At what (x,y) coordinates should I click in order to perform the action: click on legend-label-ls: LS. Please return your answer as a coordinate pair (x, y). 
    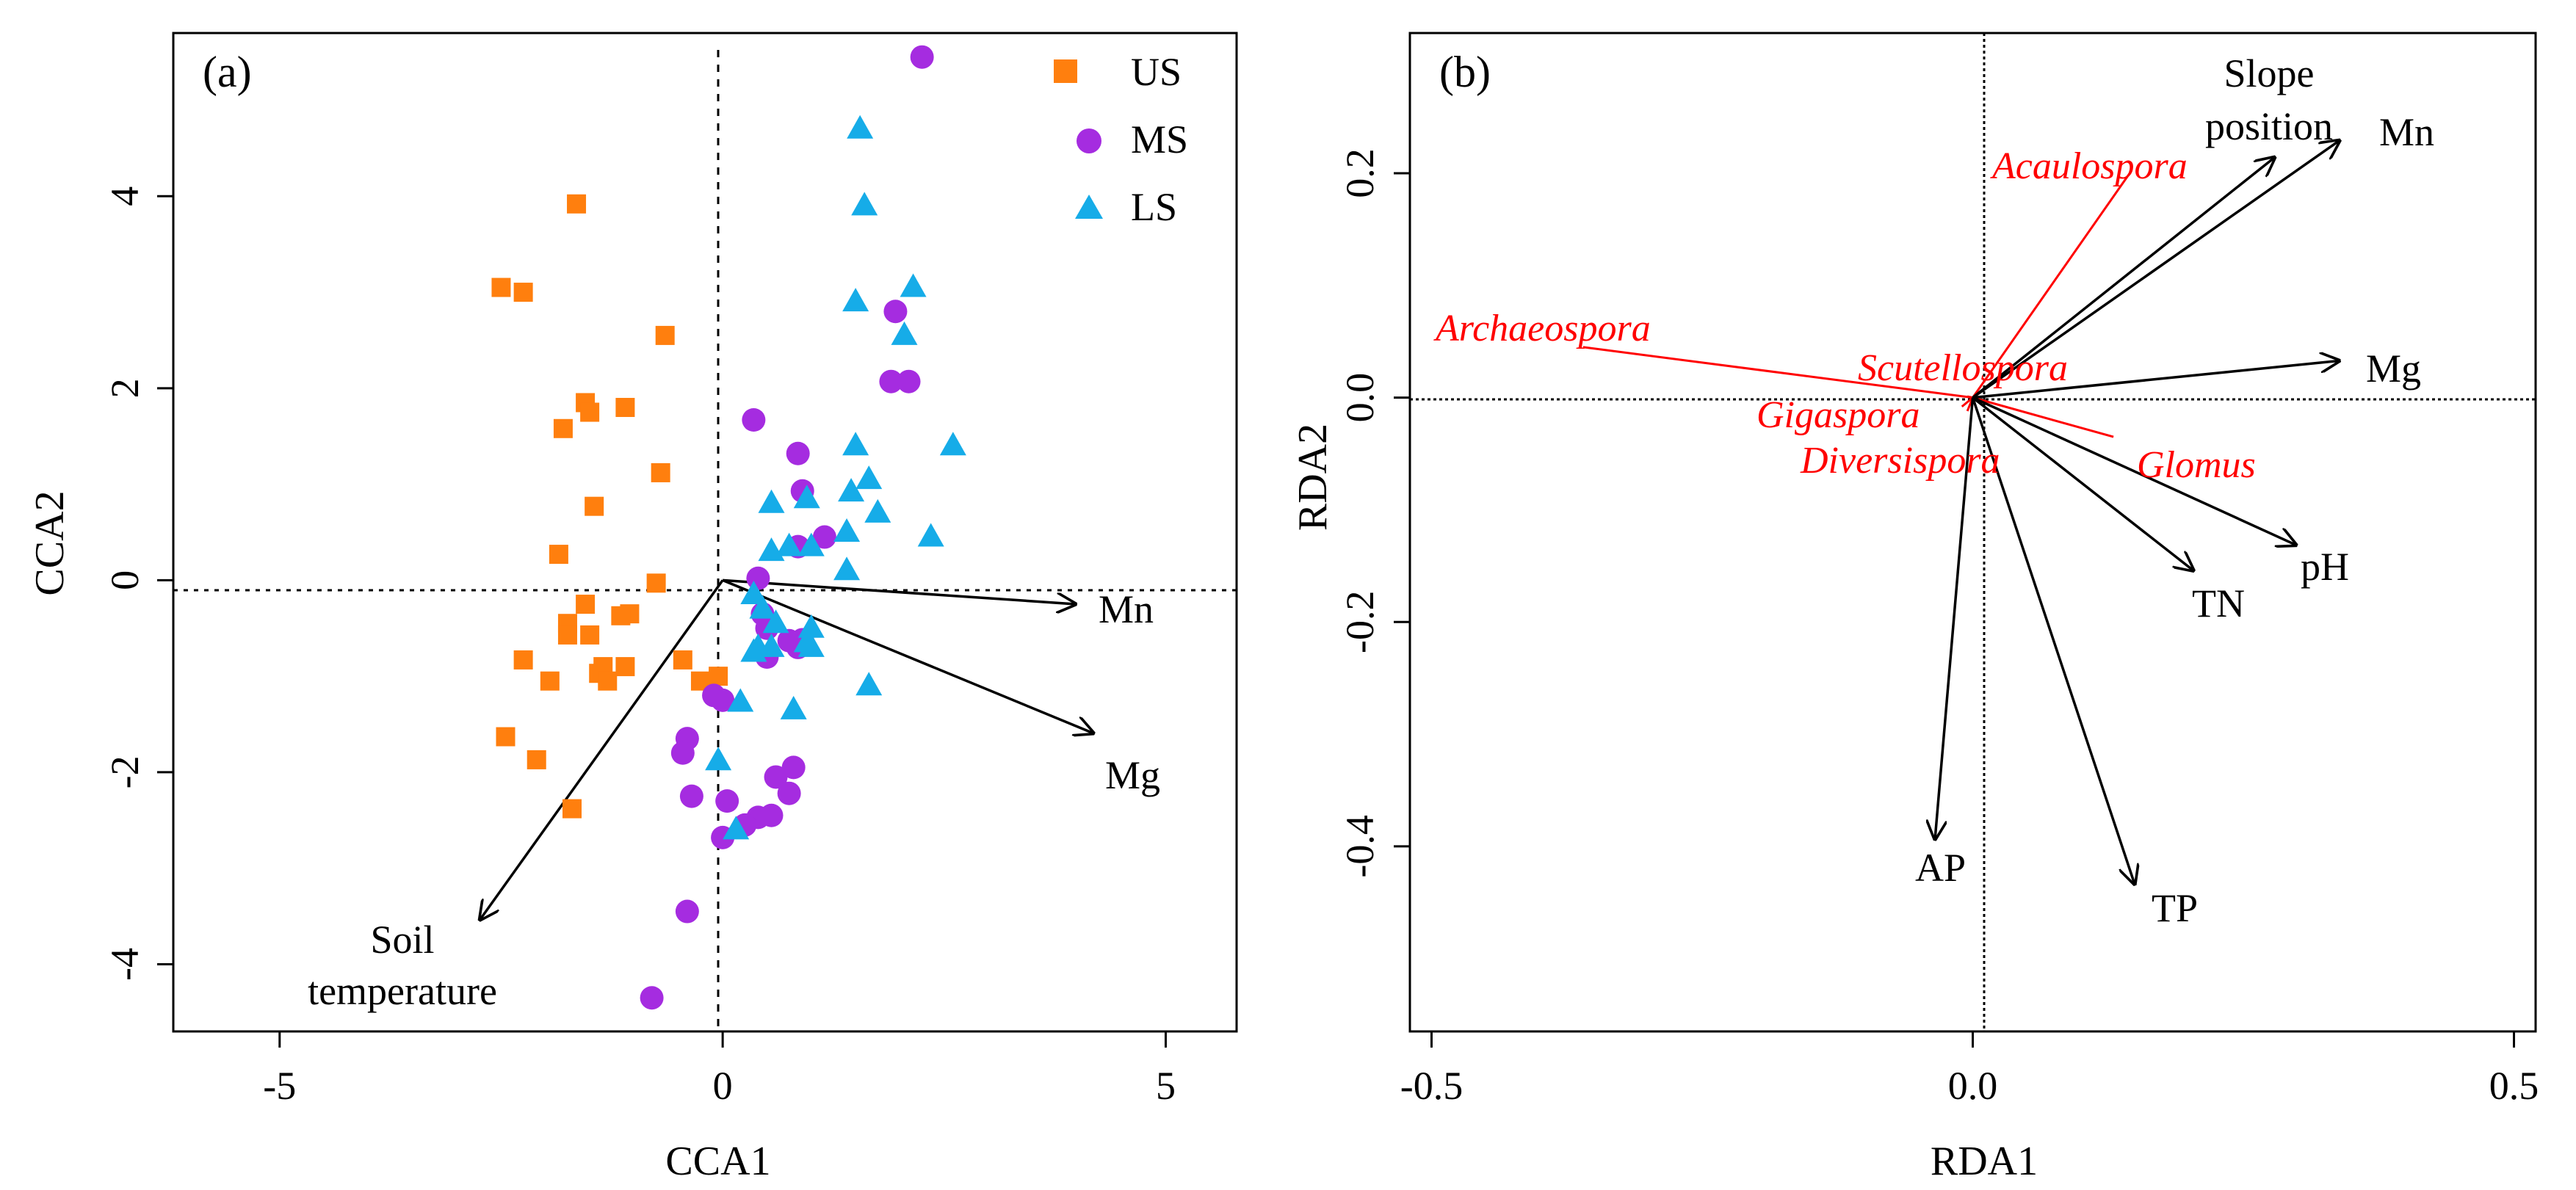
    Looking at the image, I should click on (1154, 207).